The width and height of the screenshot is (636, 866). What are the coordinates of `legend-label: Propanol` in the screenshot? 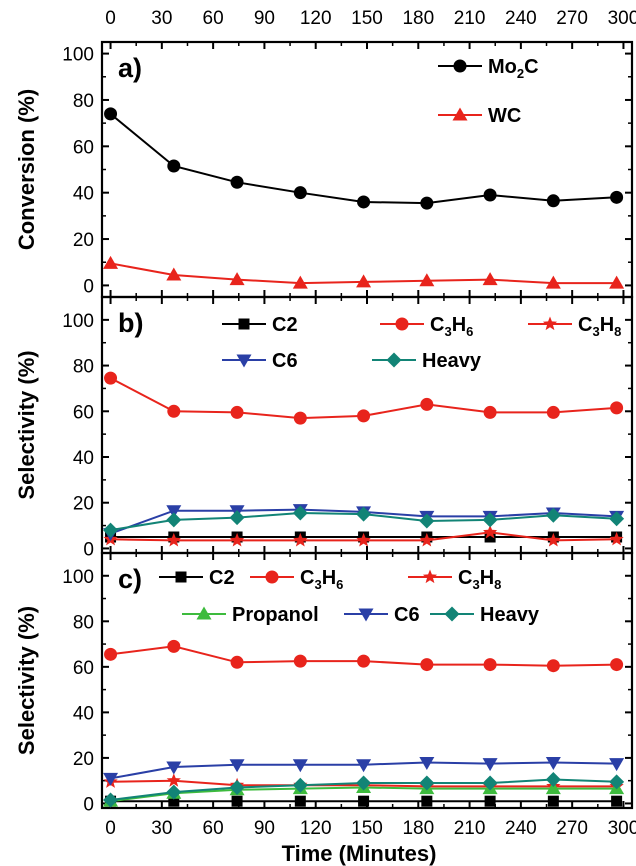 It's located at (275, 615).